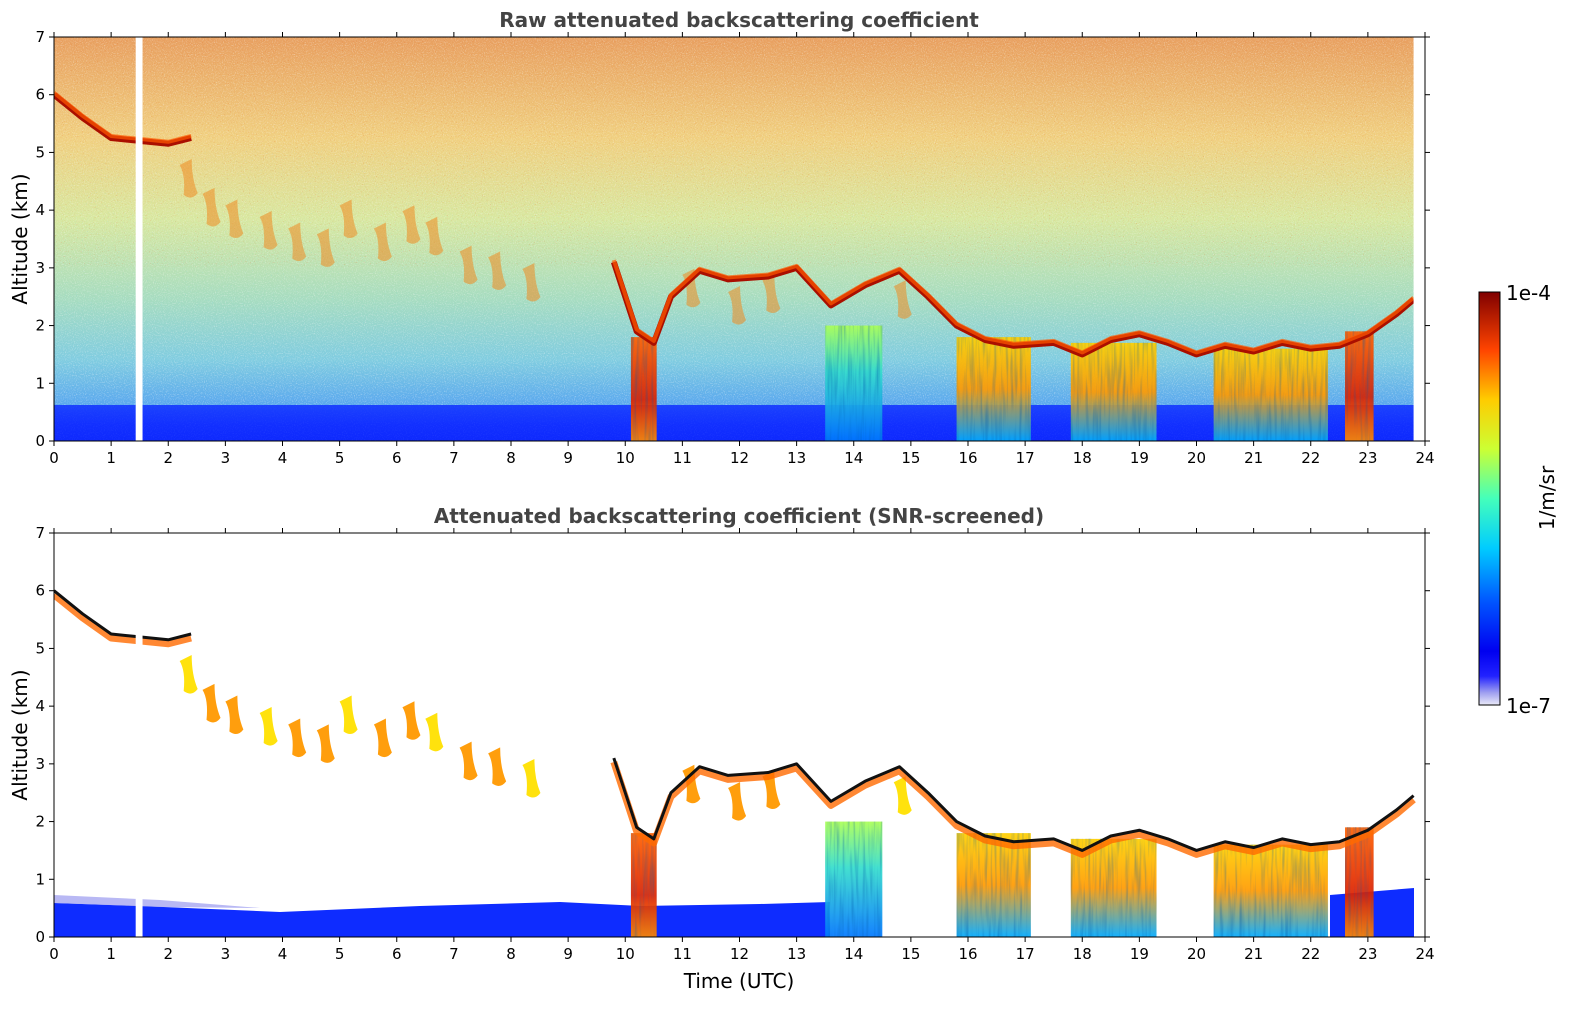 The width and height of the screenshot is (1595, 1020). What do you see at coordinates (226, 458) in the screenshot?
I see `x-tick-label: 3` at bounding box center [226, 458].